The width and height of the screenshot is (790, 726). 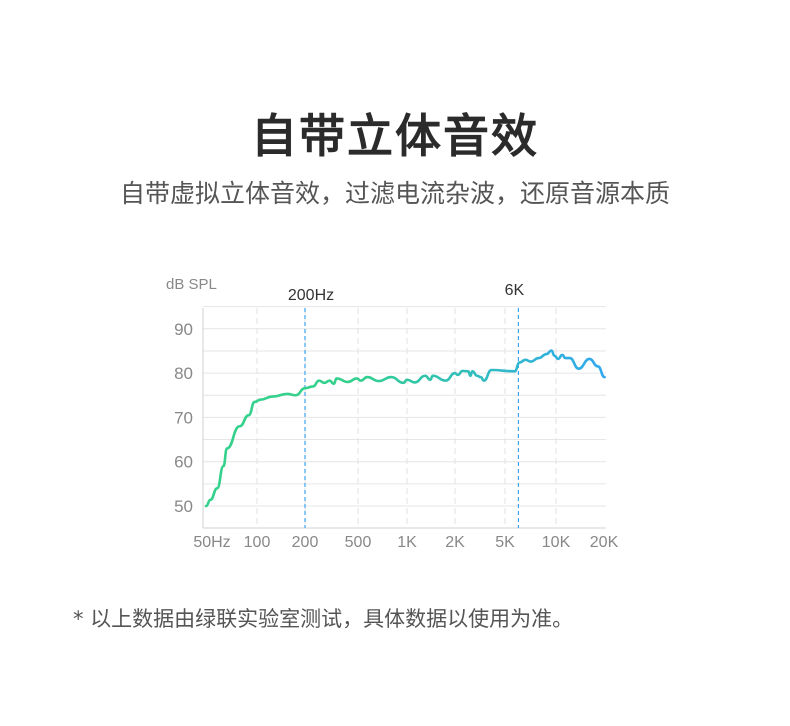 What do you see at coordinates (257, 542) in the screenshot?
I see `x-tick-label: 100` at bounding box center [257, 542].